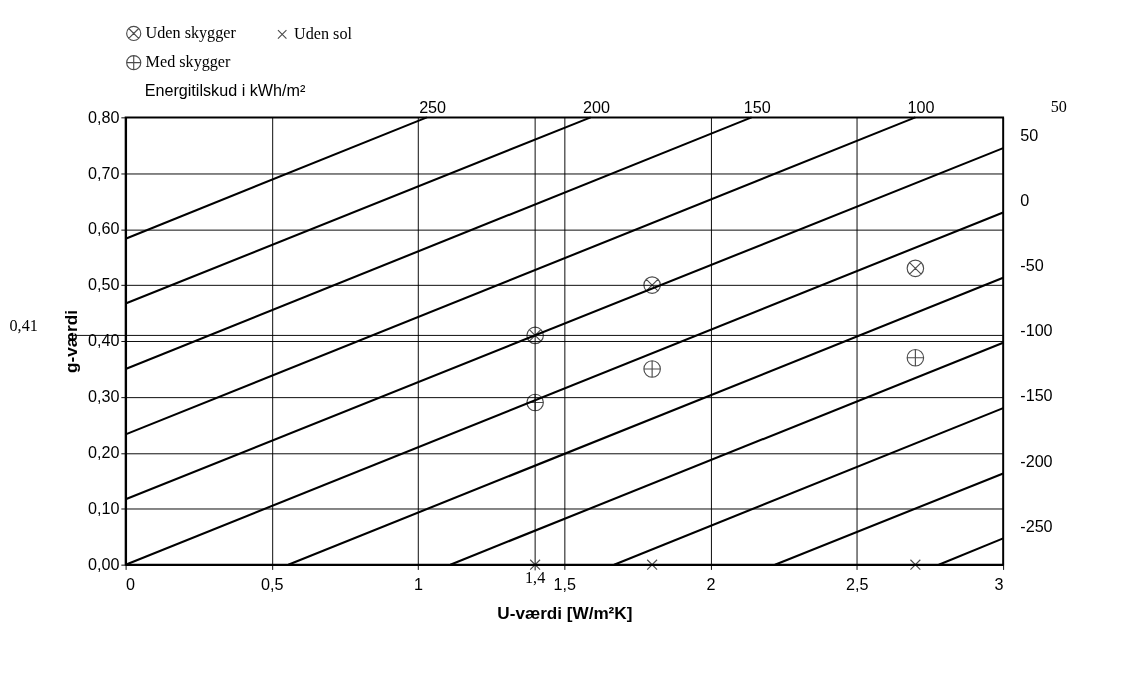  Describe the element at coordinates (103, 563) in the screenshot. I see `y-tick-label: 0,00` at that location.